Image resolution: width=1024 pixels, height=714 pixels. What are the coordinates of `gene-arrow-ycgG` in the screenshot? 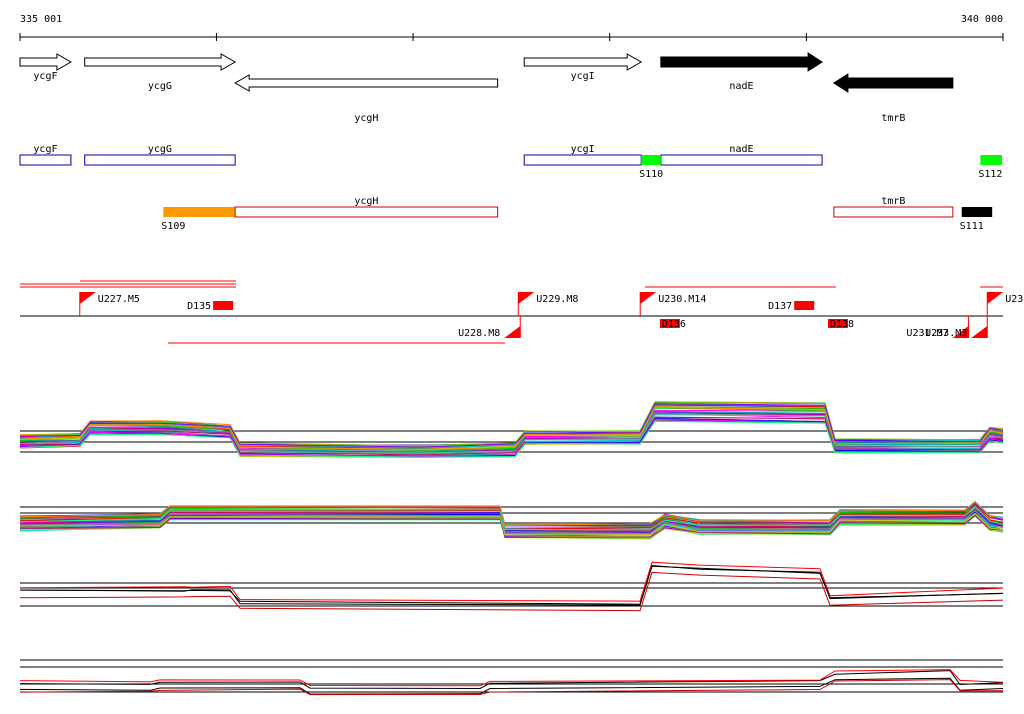 It's located at (160, 62).